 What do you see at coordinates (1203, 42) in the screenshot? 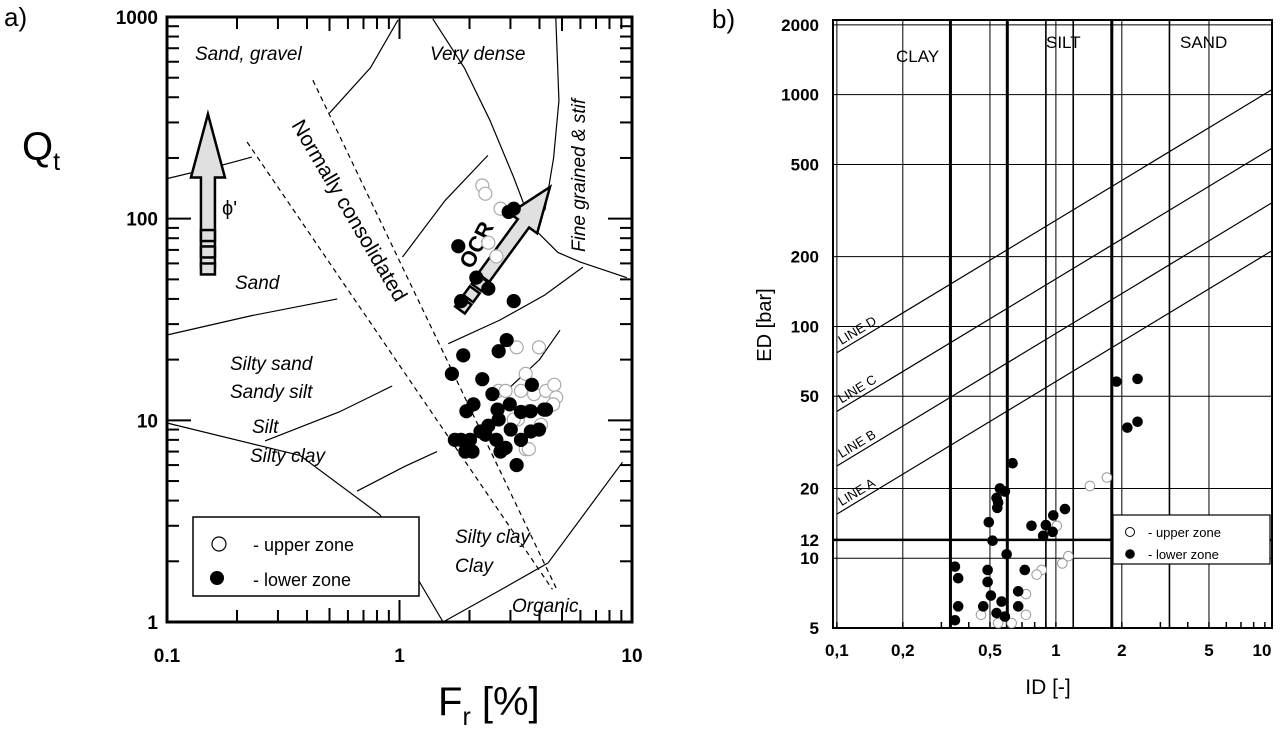
I see `soil-zone-label: SAND` at bounding box center [1203, 42].